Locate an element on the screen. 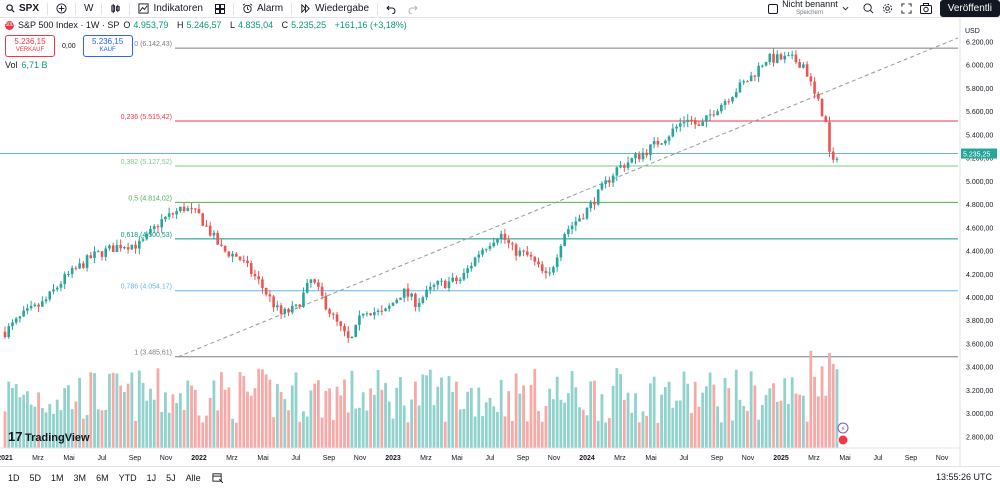 This screenshot has width=1000, height=488. publish-button: Veröffentli is located at coordinates (969, 8).